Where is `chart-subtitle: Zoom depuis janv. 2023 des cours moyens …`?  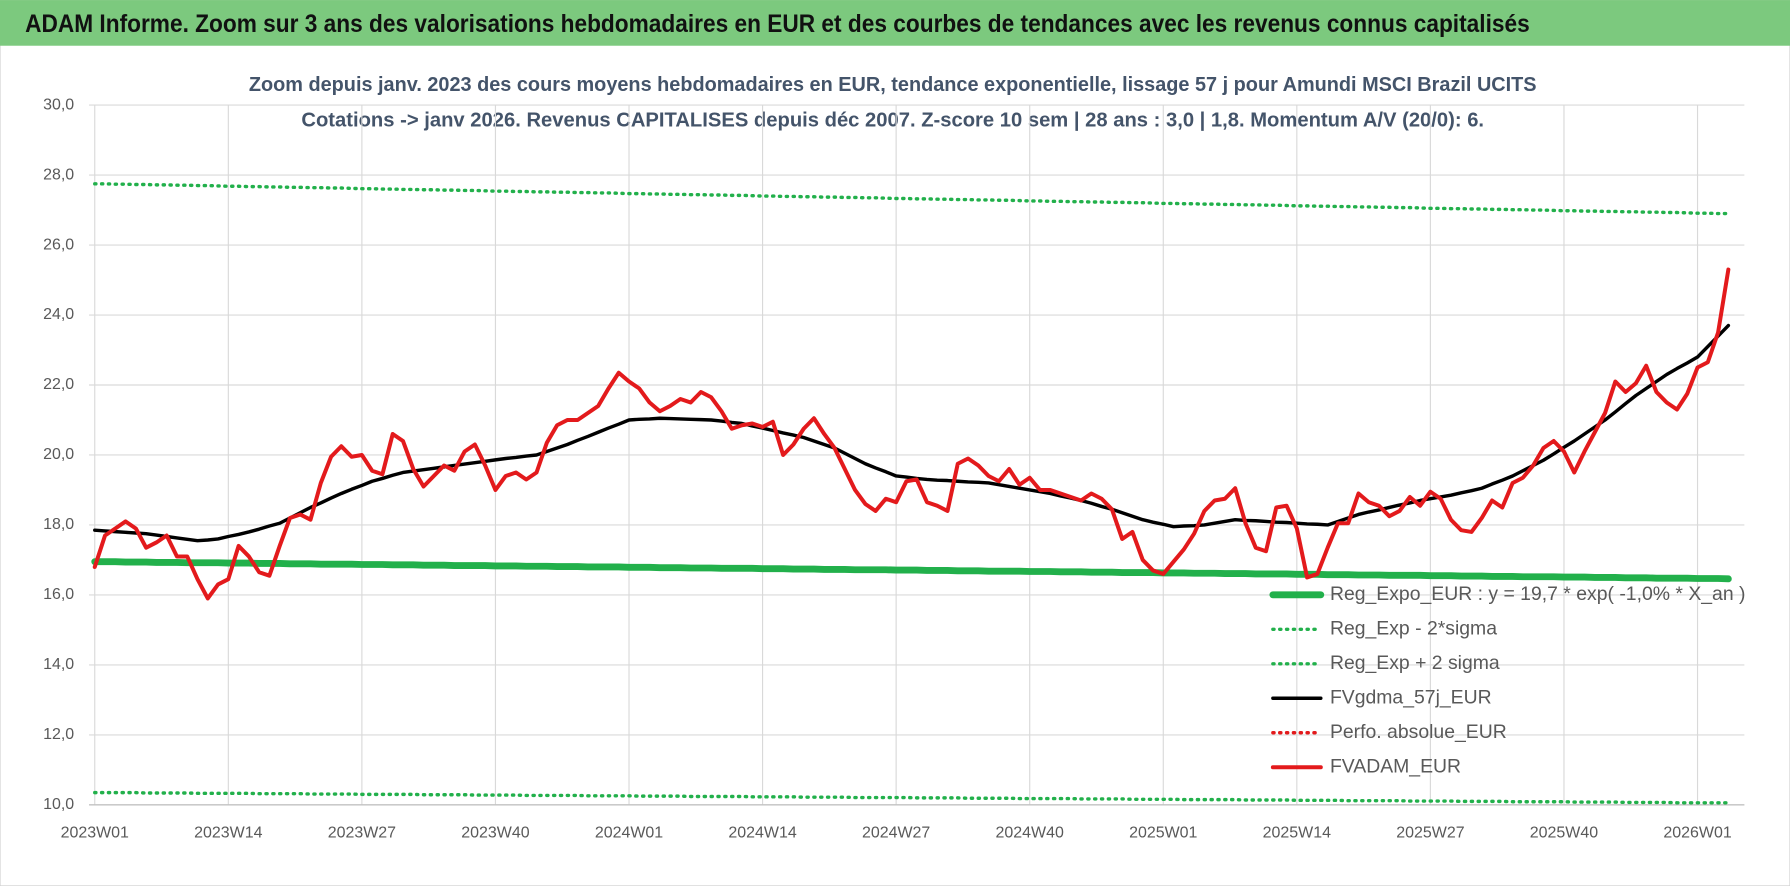
chart-subtitle: Zoom depuis janv. 2023 des cours moyens … is located at coordinates (893, 84).